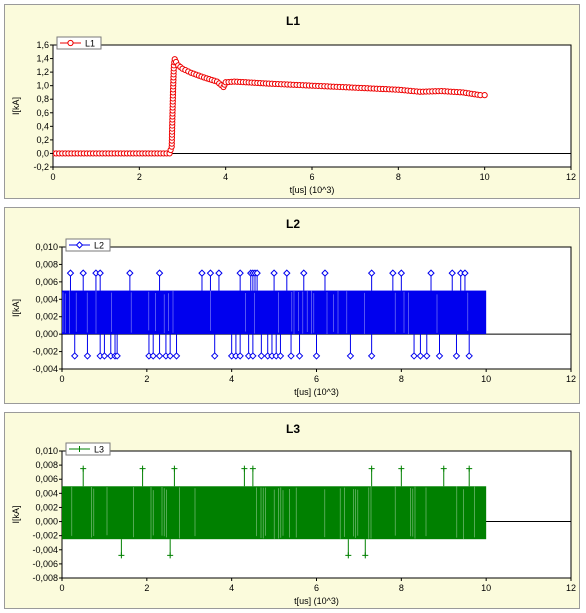  Describe the element at coordinates (99, 450) in the screenshot. I see `legend-label: L3` at that location.